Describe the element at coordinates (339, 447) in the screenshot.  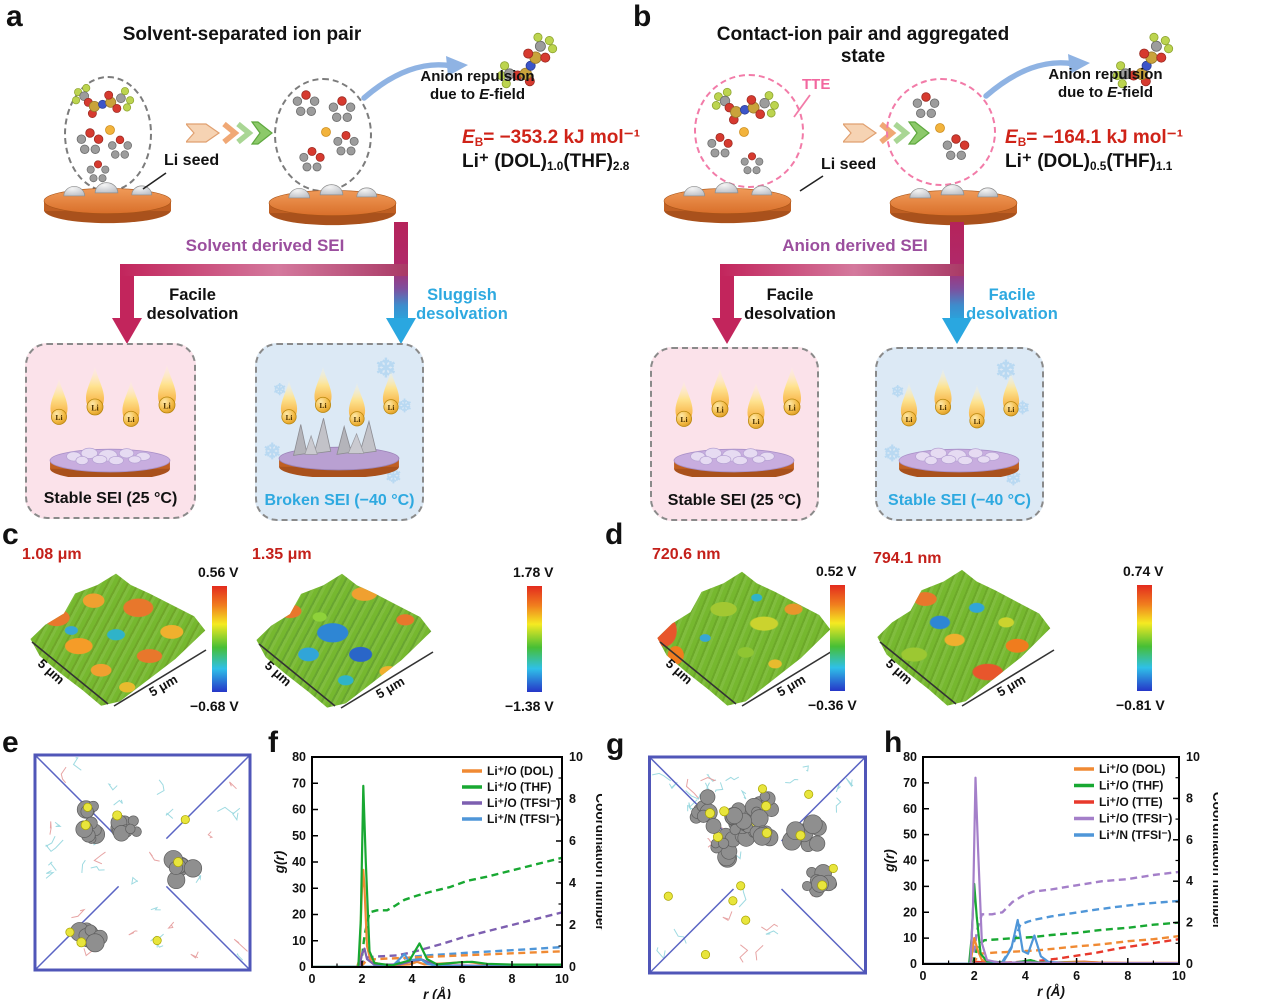
I see `broken-sei-disc-a` at that location.